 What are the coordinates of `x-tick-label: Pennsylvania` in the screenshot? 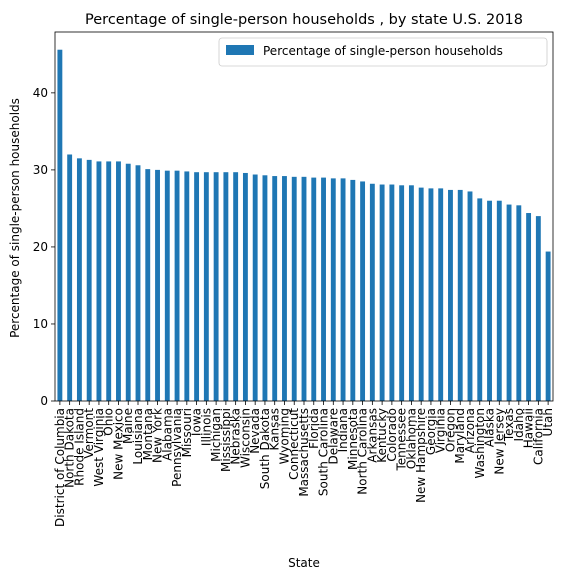 It's located at (177, 447).